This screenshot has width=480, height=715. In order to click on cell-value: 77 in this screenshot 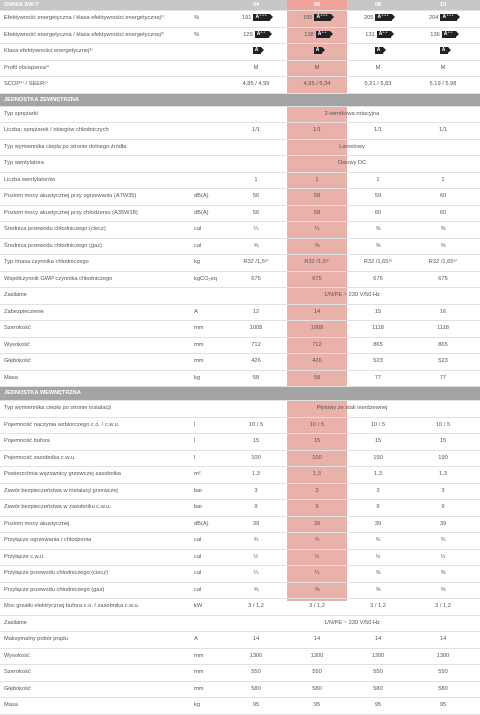, I will do `click(443, 377)`.